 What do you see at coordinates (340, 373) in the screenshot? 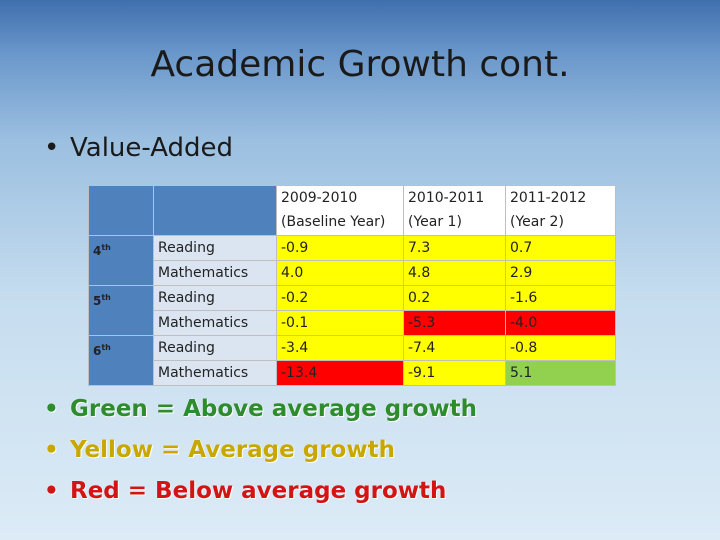
I see `value-cell: -13.4` at bounding box center [340, 373].